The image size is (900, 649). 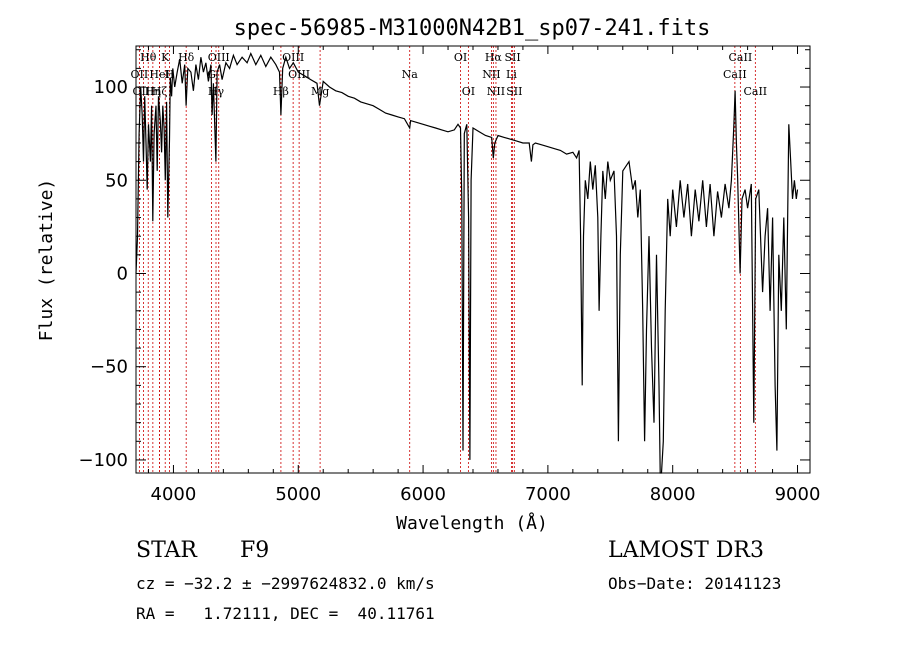 I want to click on x-tick-label: 7000, so click(x=548, y=494).